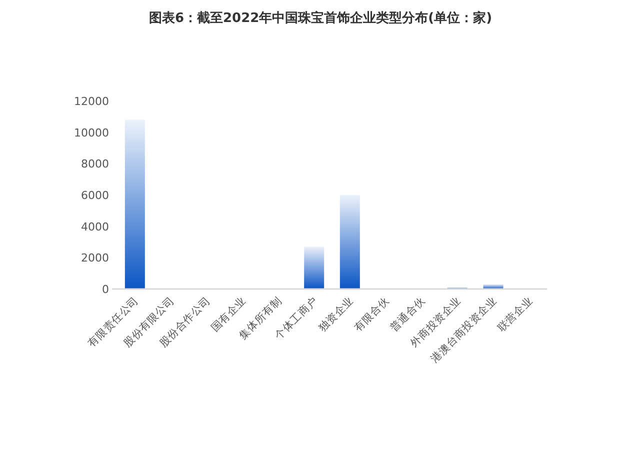 The width and height of the screenshot is (641, 449). What do you see at coordinates (91, 101) in the screenshot?
I see `y-tick-label: 12000` at bounding box center [91, 101].